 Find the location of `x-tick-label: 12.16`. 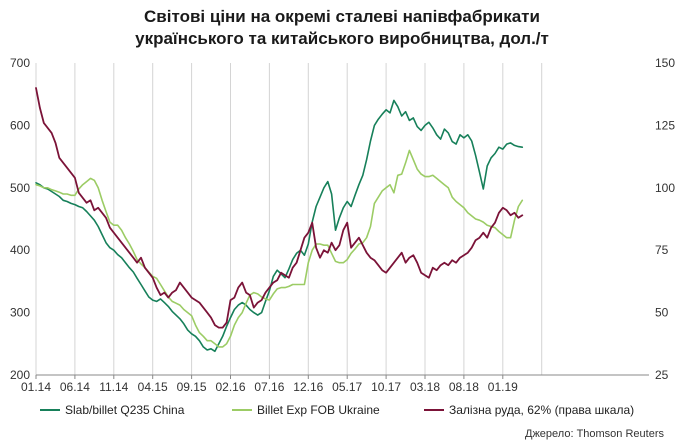

x-tick-label: 12.16 is located at coordinates (308, 387).